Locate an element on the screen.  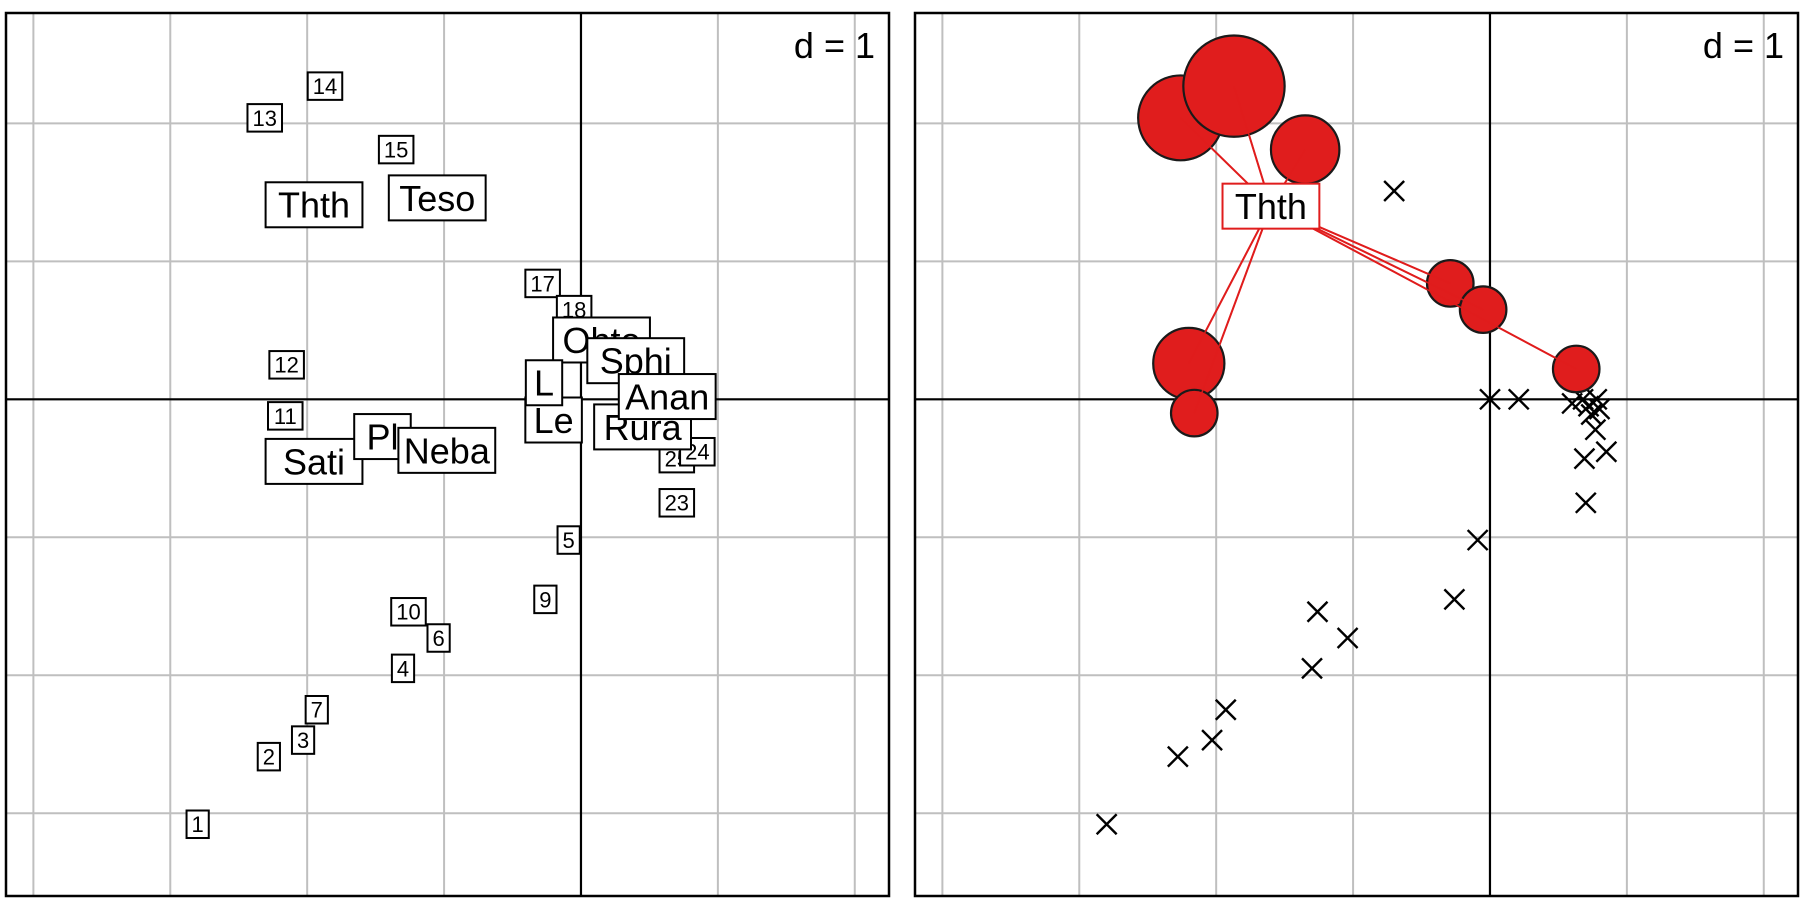
species-label-thth-text: Thth is located at coordinates (314, 205).